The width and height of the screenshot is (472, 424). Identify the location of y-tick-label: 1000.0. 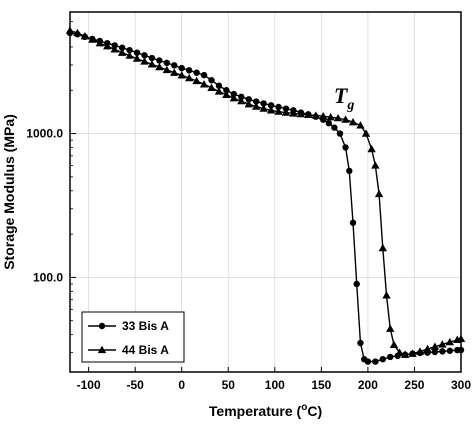
(44, 134).